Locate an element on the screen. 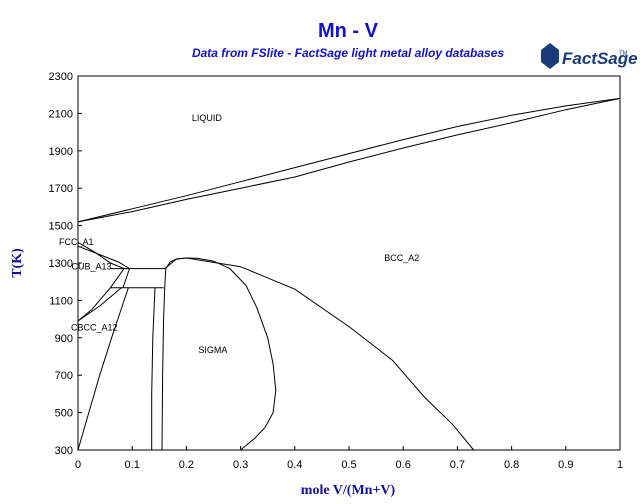 This screenshot has width=640, height=504. y-tick-label: 1300 is located at coordinates (61, 264).